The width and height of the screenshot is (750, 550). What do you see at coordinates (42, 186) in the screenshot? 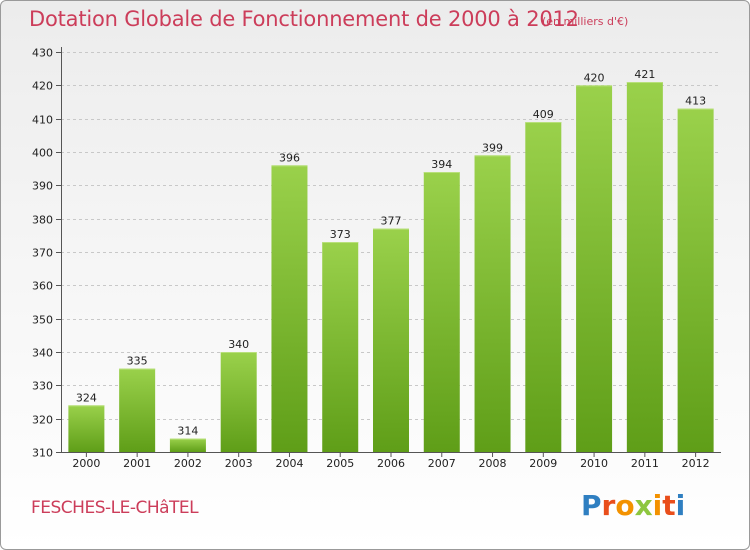
I see `y-tick-label: 390` at bounding box center [42, 186].